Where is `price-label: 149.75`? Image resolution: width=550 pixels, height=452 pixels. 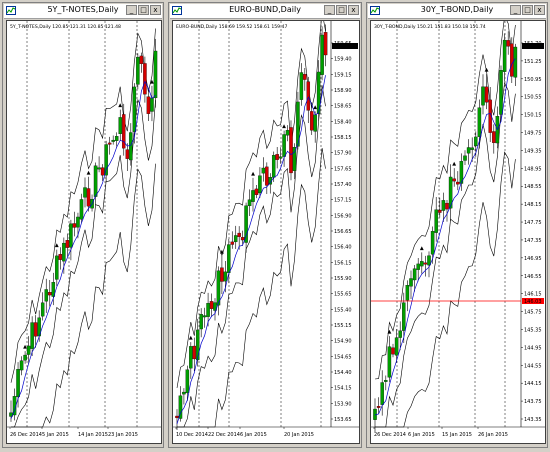
price-label: 149.75 is located at coordinates (533, 134).